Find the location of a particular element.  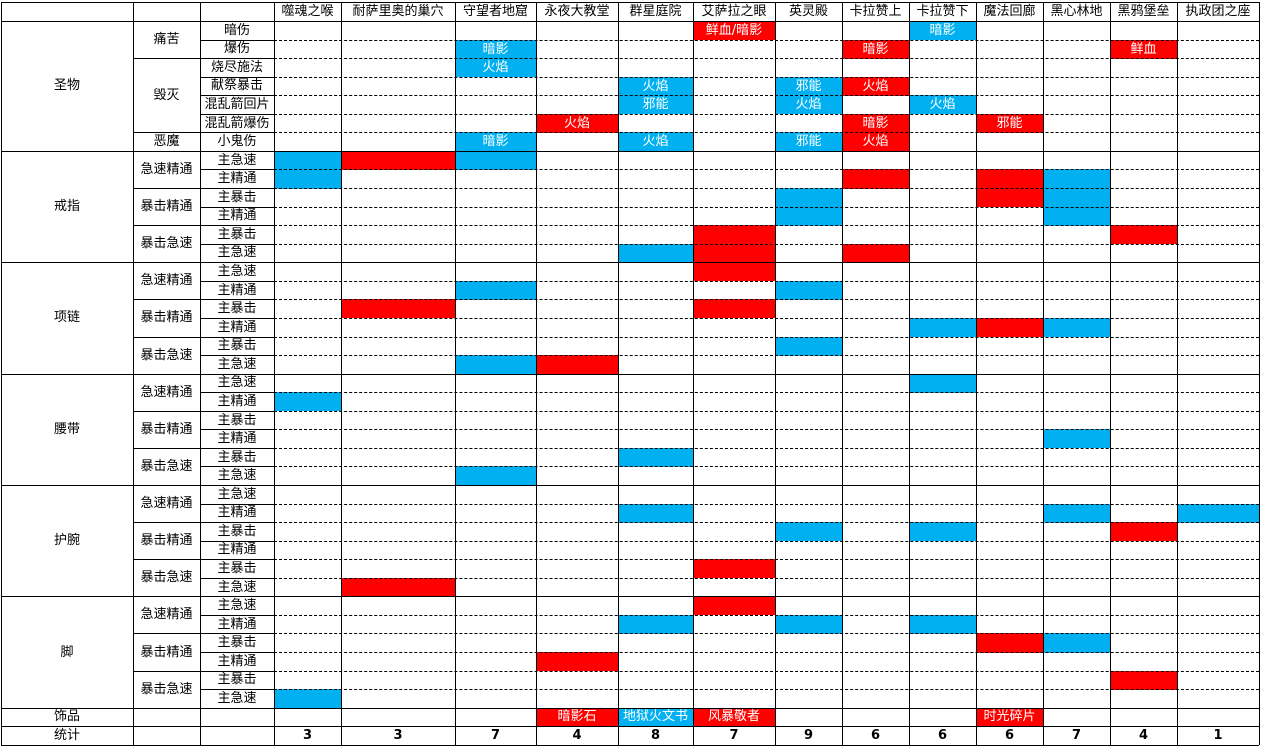

total-value: 4 is located at coordinates (1143, 736).